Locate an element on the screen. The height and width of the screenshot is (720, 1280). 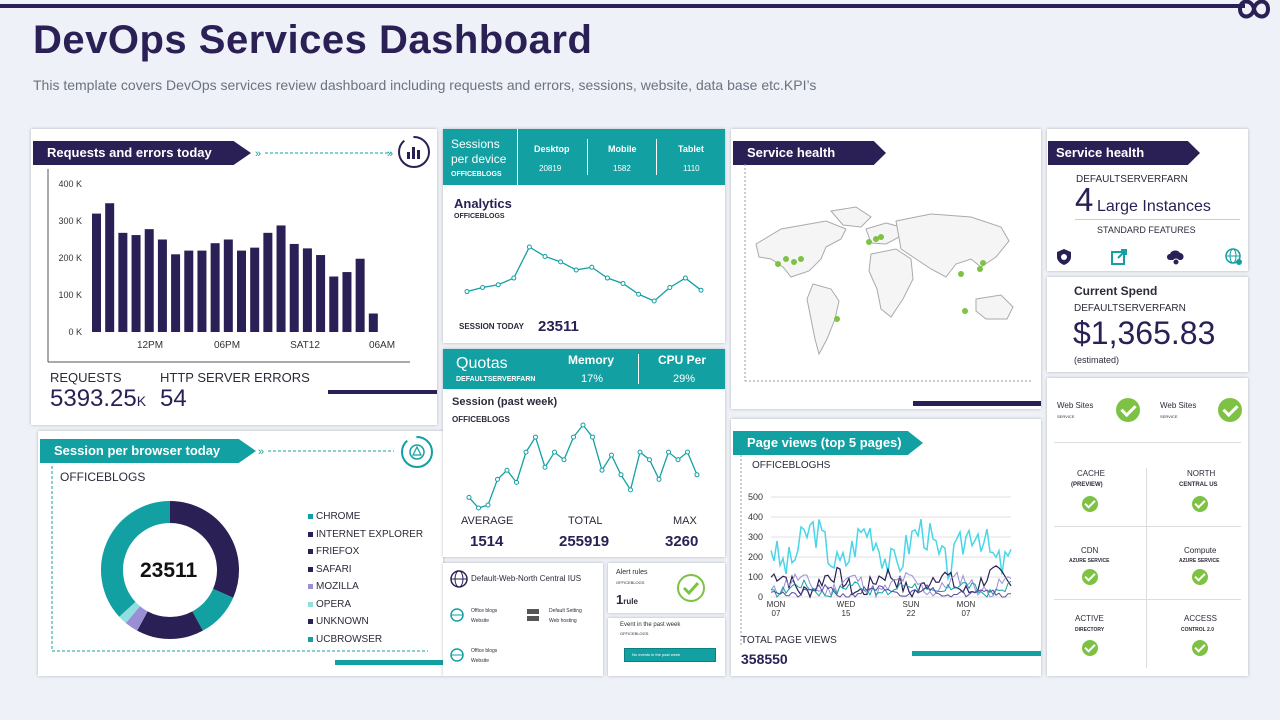
legend-item: OPERA is located at coordinates (329, 604).